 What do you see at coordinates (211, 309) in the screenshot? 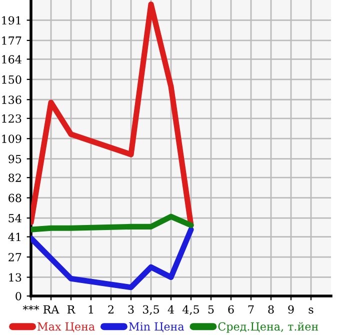
I see `x-tick-label: 5` at bounding box center [211, 309].